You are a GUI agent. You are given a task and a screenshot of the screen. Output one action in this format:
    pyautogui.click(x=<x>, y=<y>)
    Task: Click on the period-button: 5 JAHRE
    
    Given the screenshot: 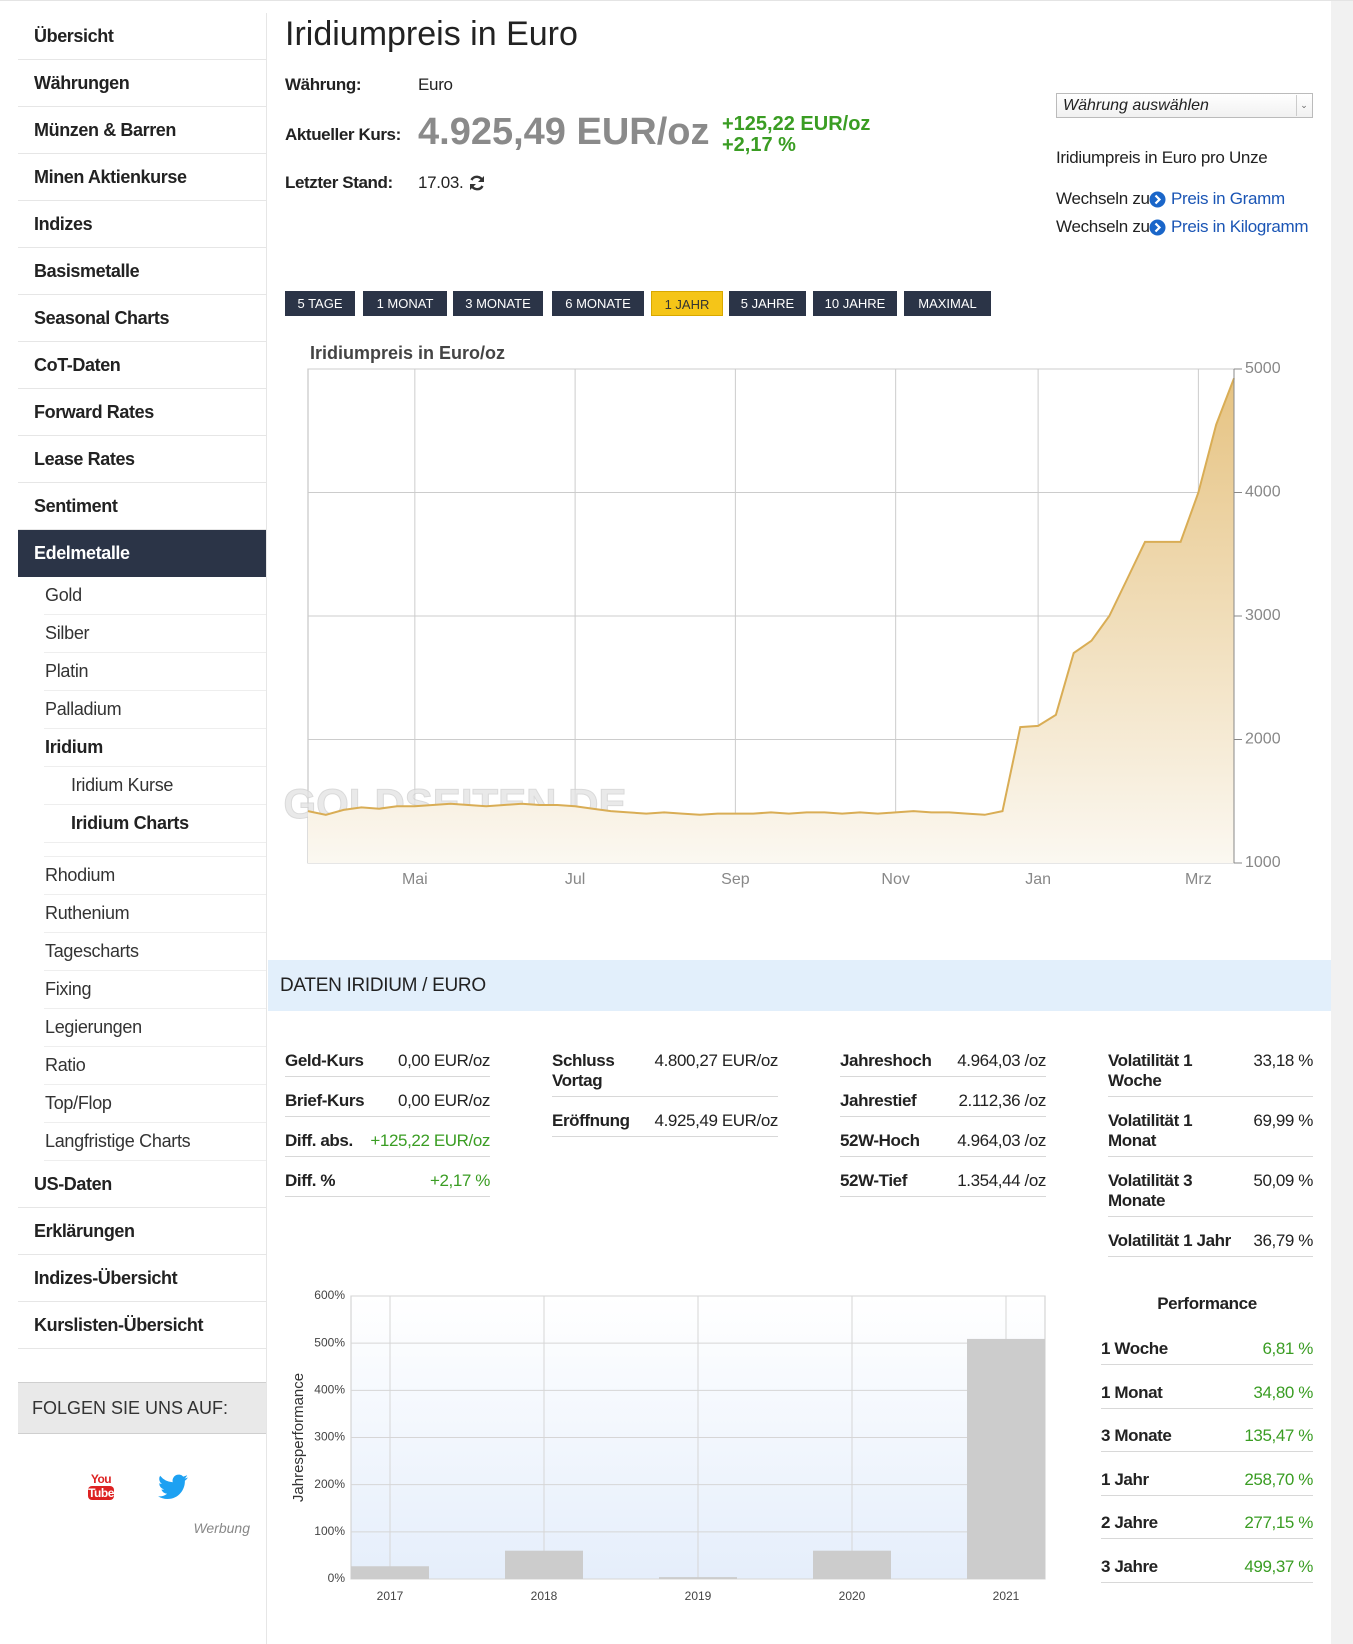 What is the action you would take?
    pyautogui.click(x=767, y=303)
    